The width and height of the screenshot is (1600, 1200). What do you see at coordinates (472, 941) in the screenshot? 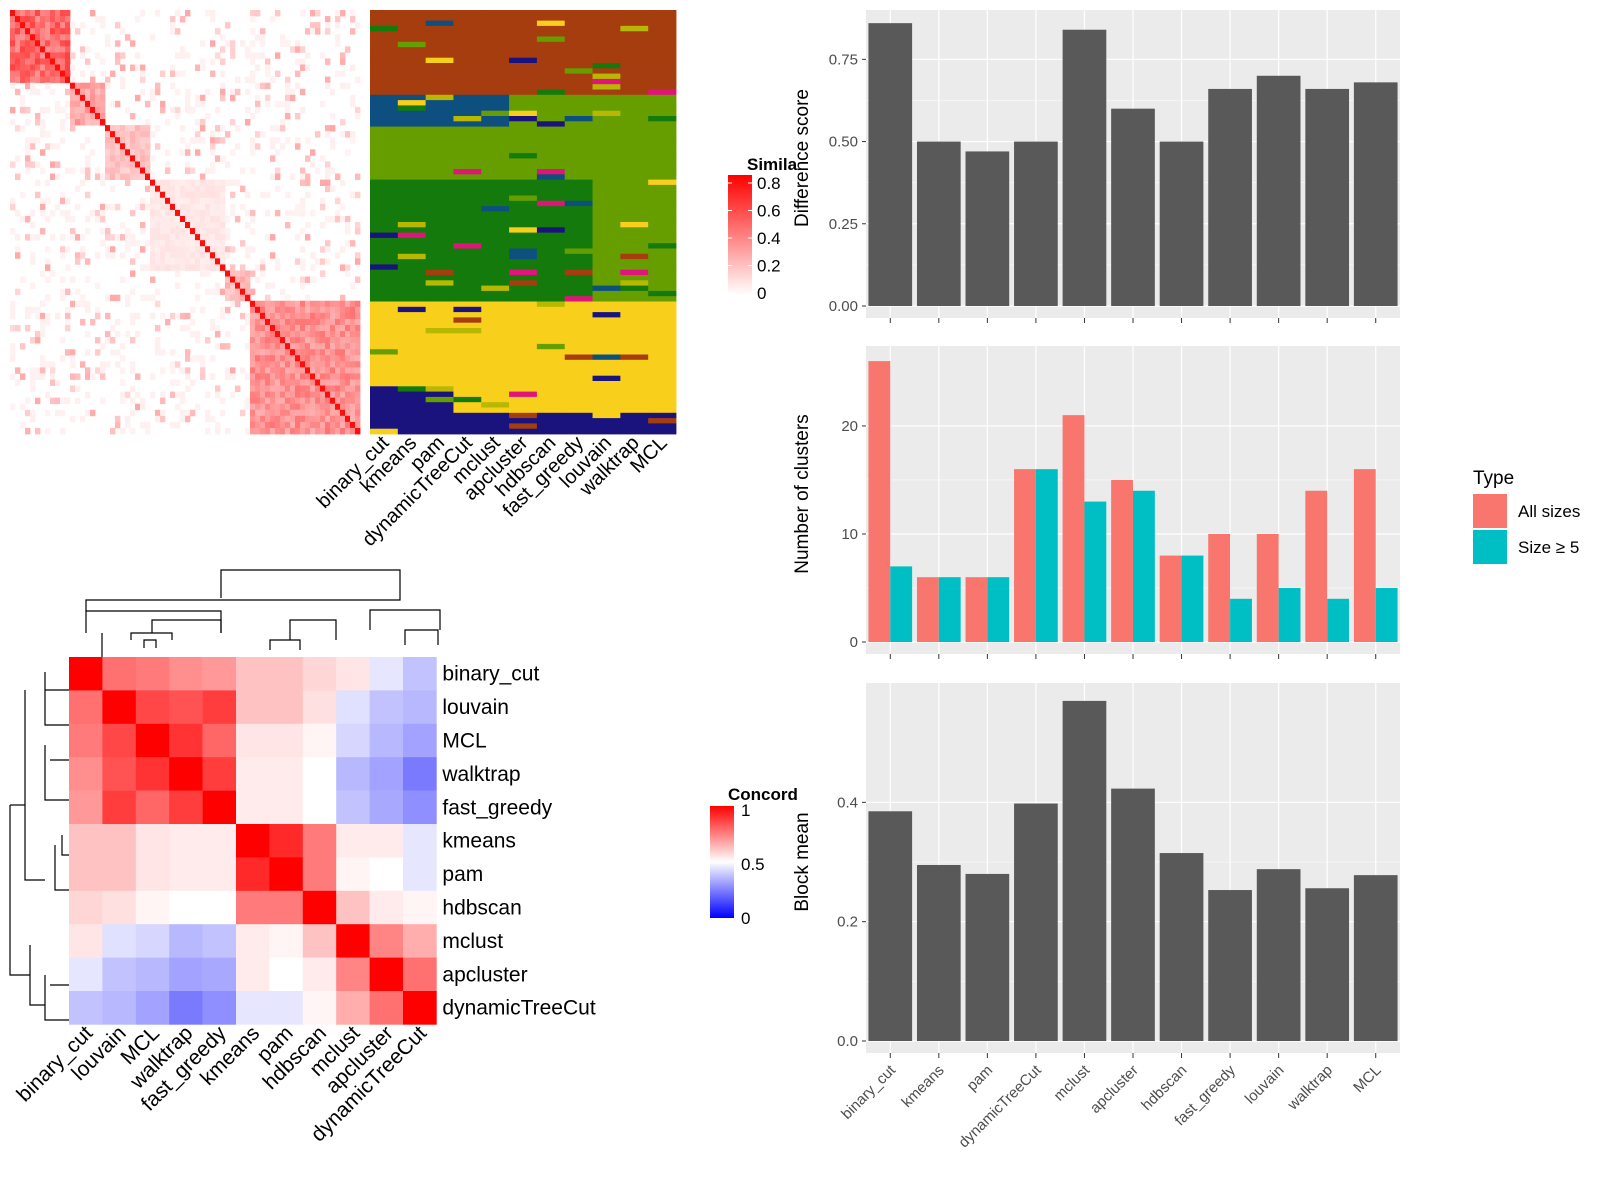
I see `concordance-row-label: mclust` at bounding box center [472, 941].